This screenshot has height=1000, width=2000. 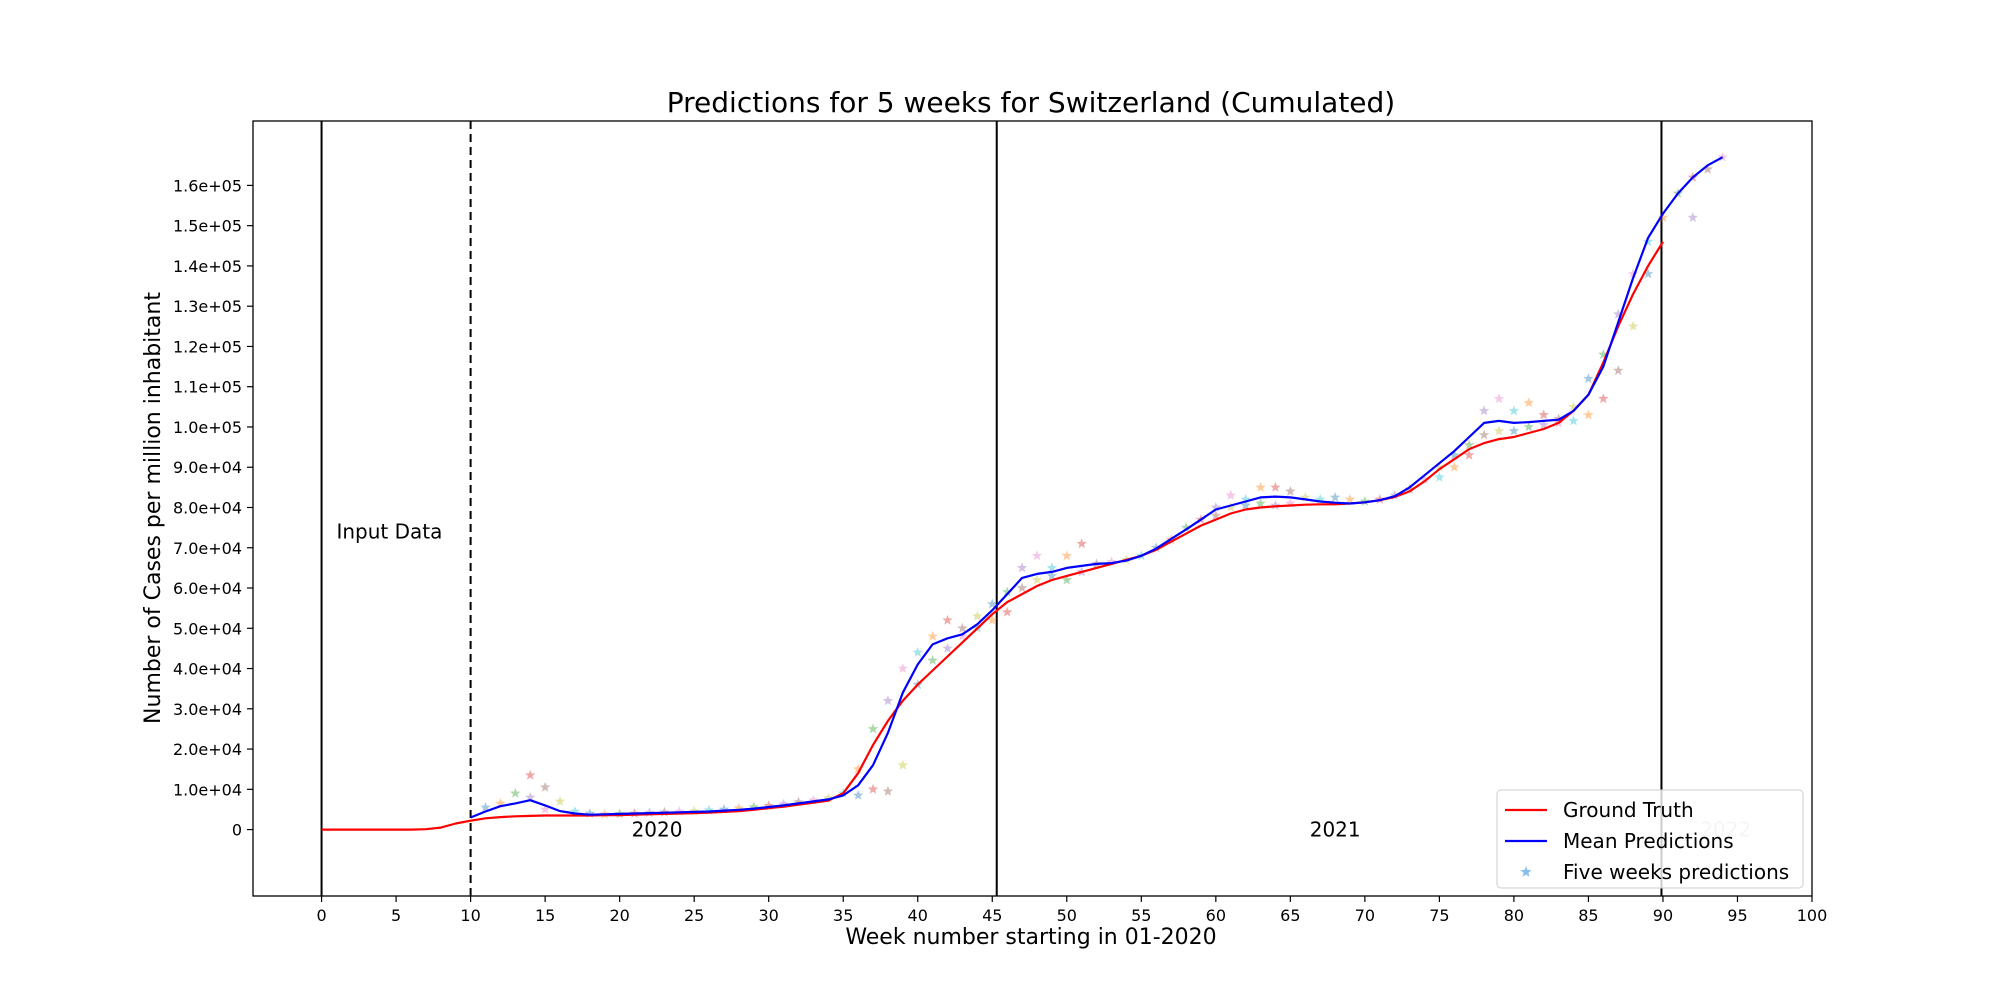 What do you see at coordinates (153, 508) in the screenshot?
I see `y-axis-label: Number of Cases per million inhabitant` at bounding box center [153, 508].